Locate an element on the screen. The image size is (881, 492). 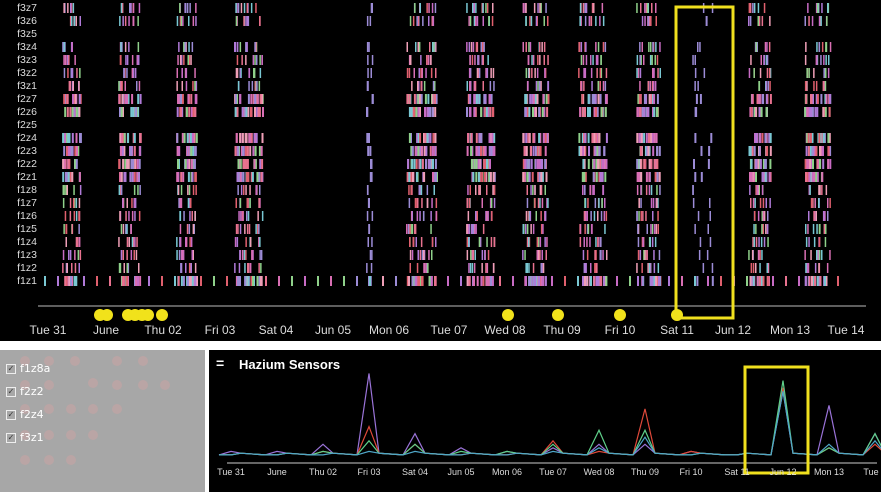
sensor-checkbox-item: ✓ f2z4 is located at coordinates (25, 414).